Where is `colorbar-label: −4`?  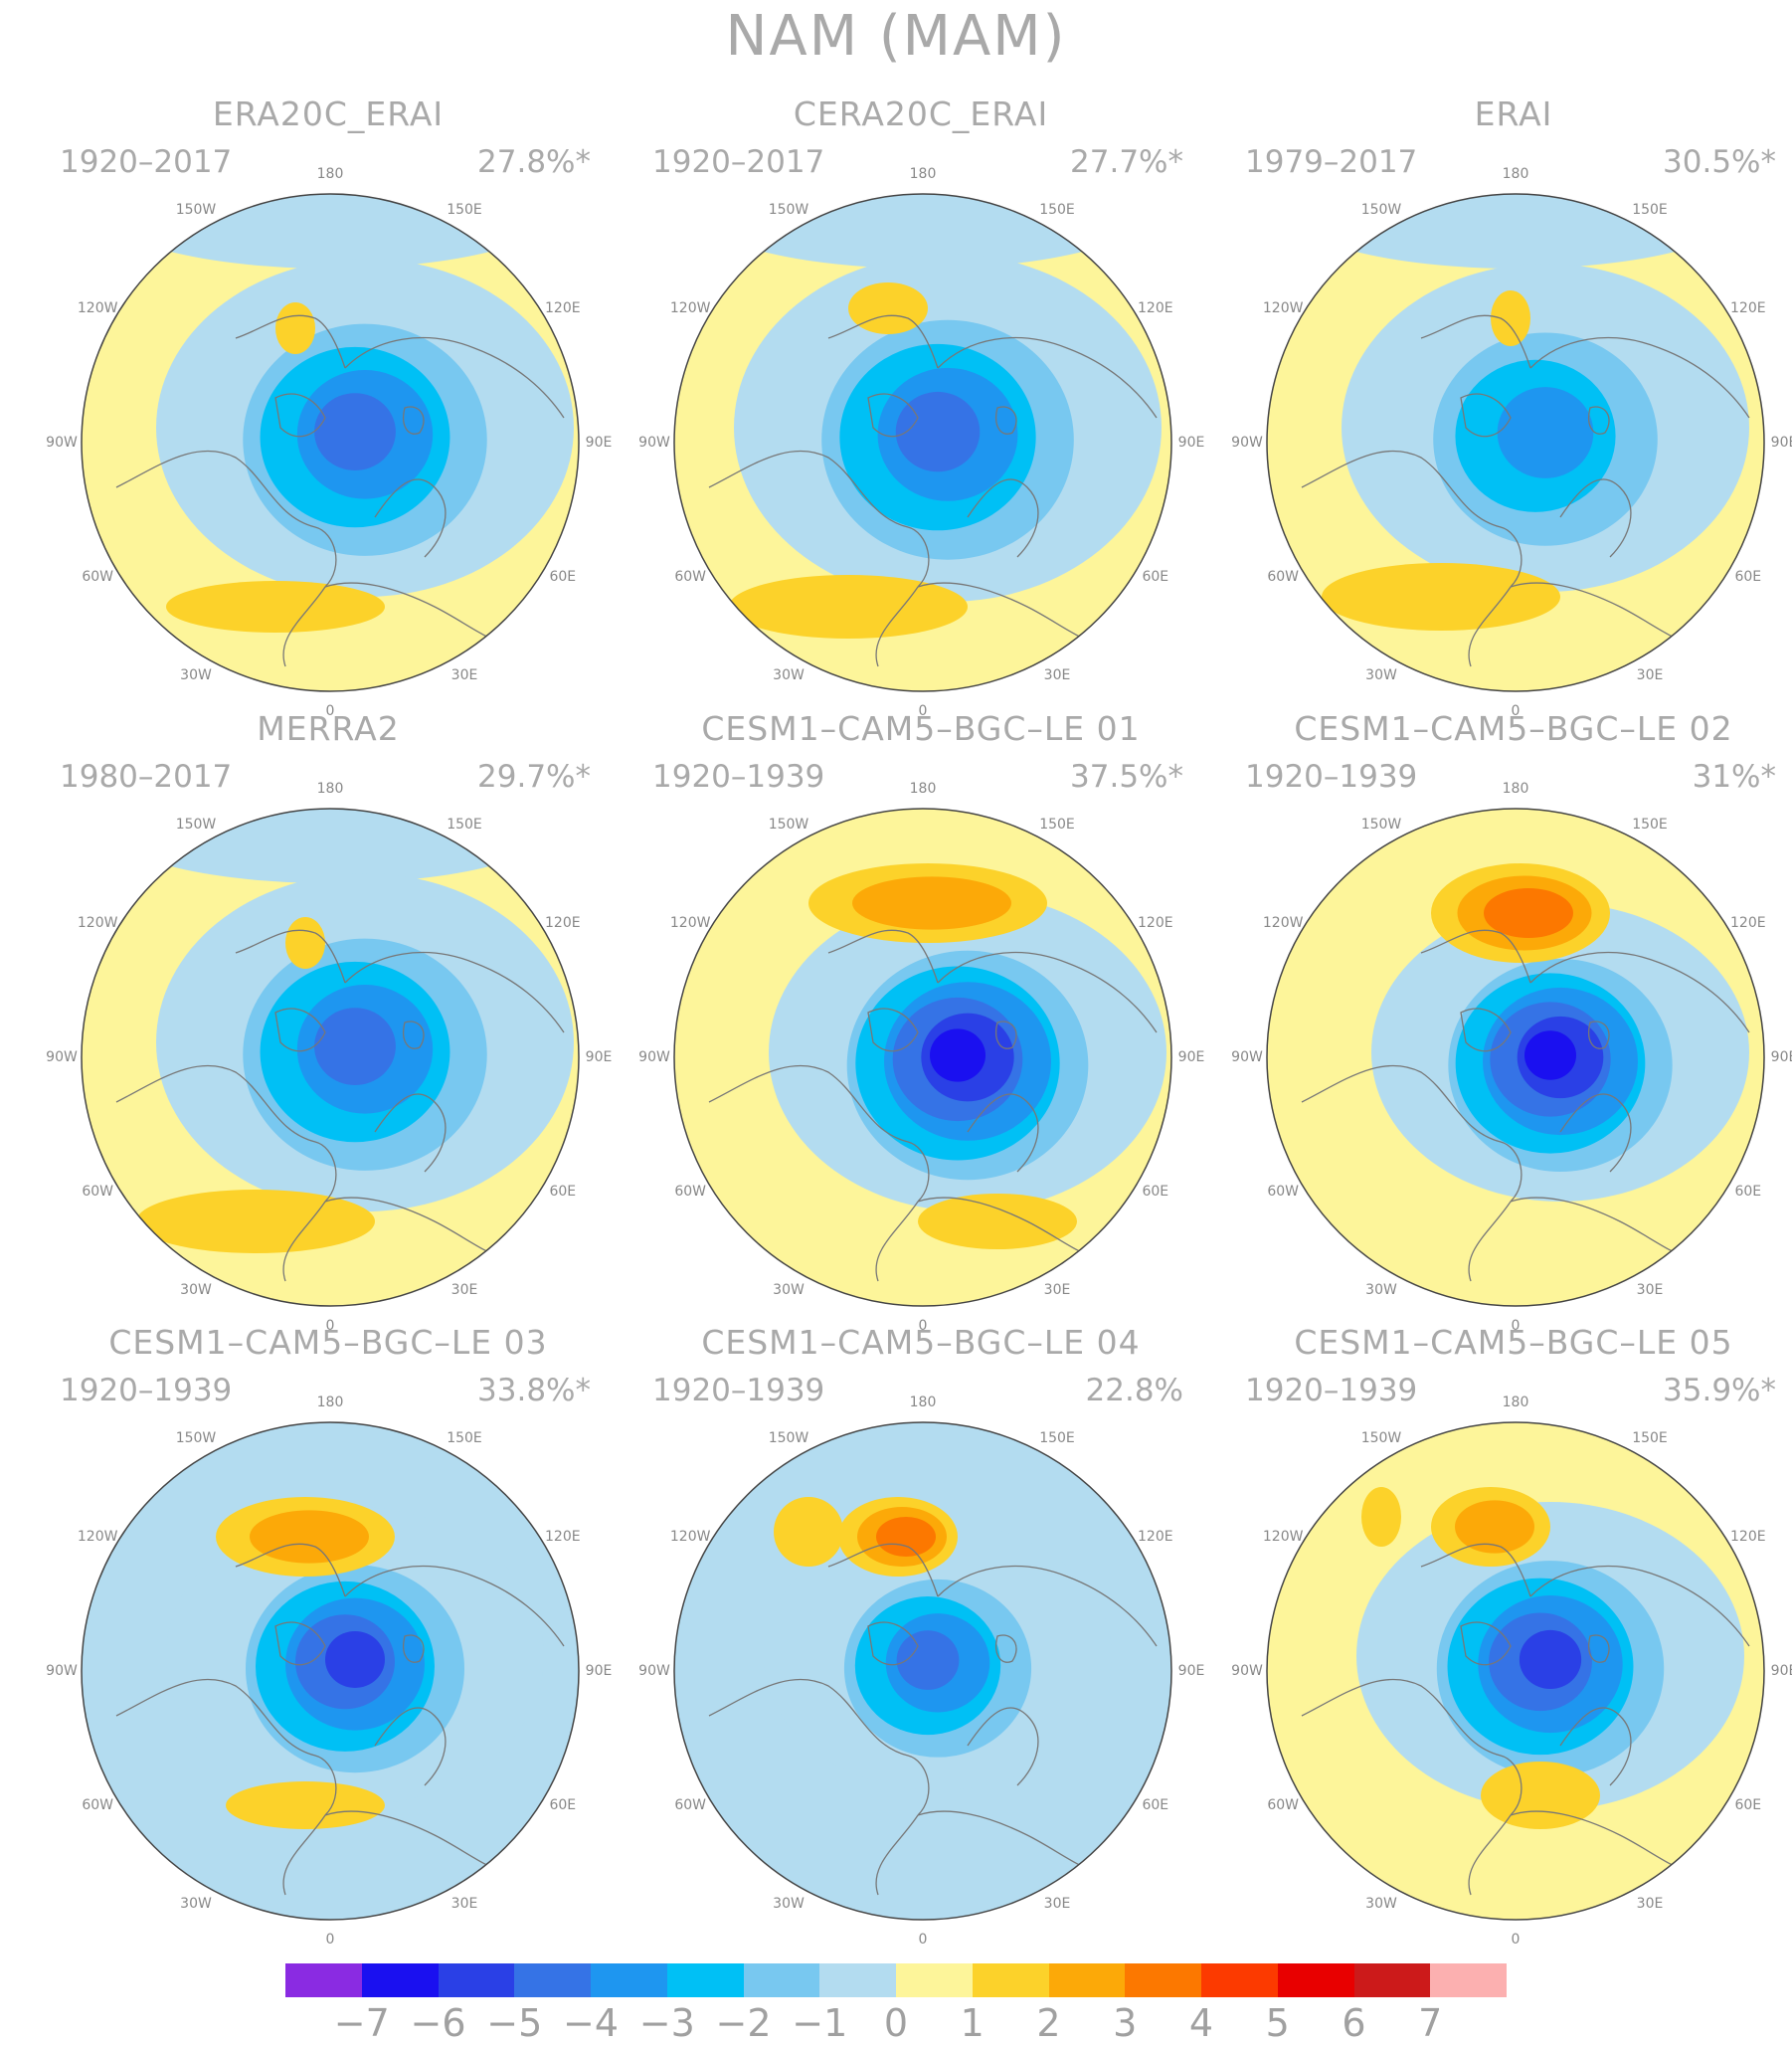
colorbar-label: −4 is located at coordinates (591, 2023).